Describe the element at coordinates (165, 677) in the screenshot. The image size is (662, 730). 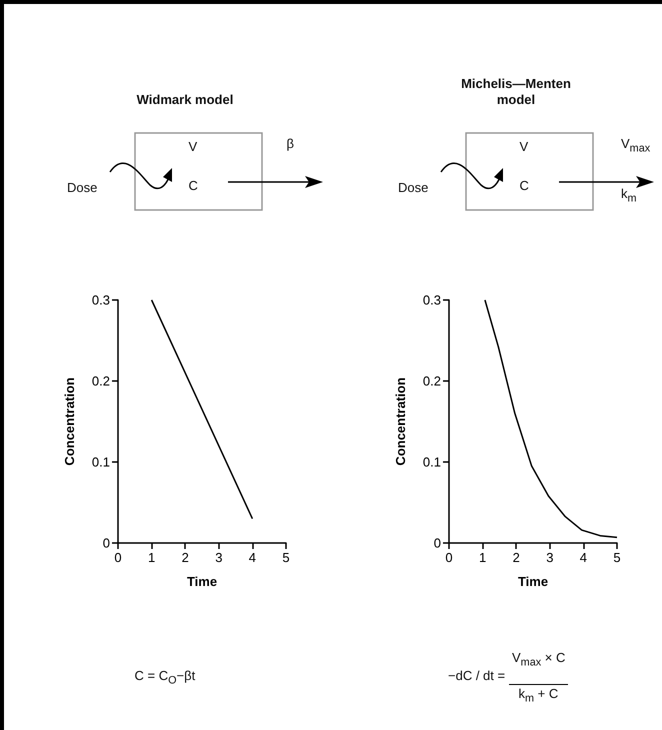
I see `text: C = C$_{O}$−βt` at that location.